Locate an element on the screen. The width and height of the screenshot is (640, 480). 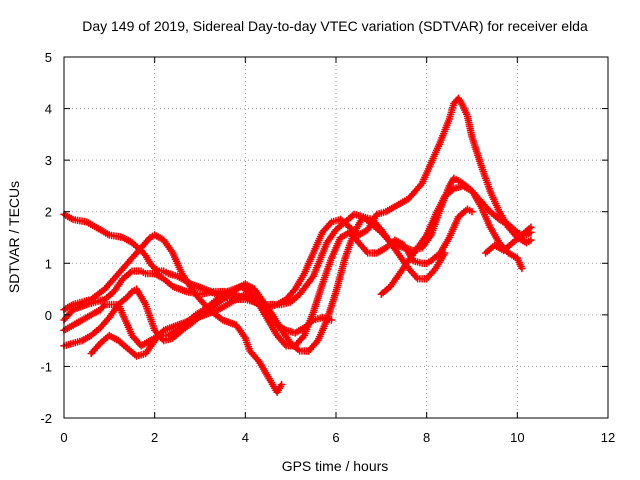
x-tick-label: 0 is located at coordinates (63, 437).